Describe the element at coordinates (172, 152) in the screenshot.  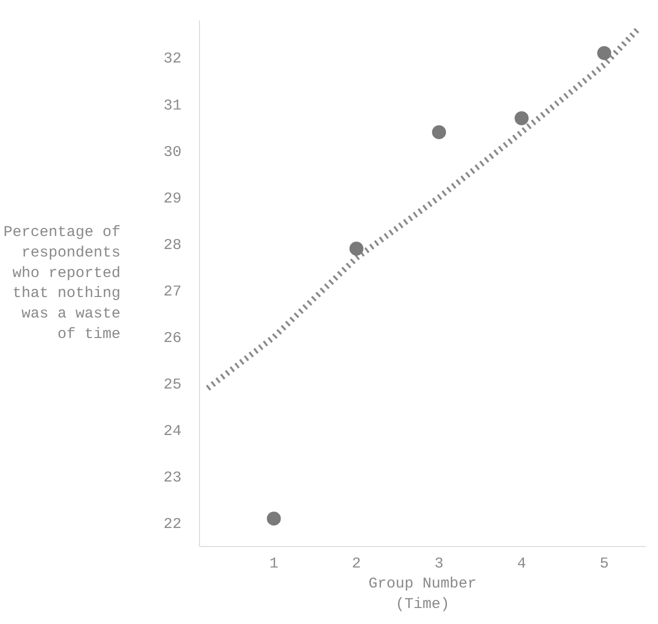
I see `y-tick-label: 30` at that location.